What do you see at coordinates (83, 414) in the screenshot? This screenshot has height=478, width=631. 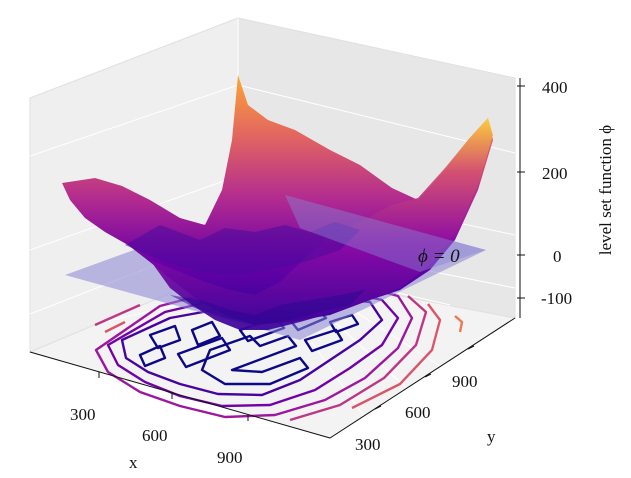 I see `x-tick-label: 300` at bounding box center [83, 414].